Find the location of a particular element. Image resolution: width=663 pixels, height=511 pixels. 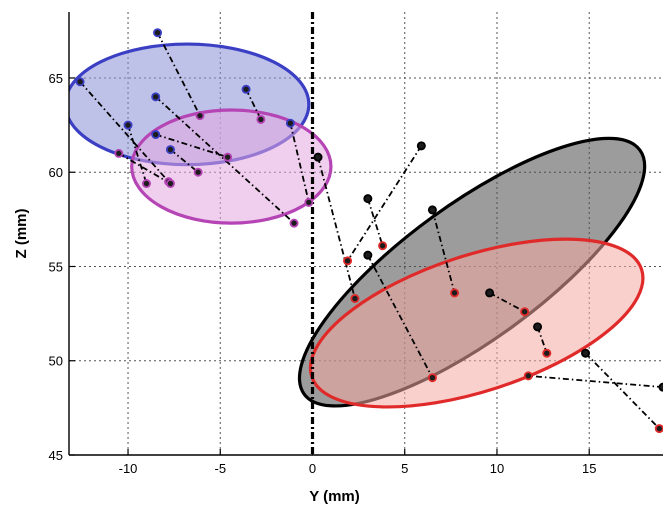

y-tick-label: 45 is located at coordinates (56, 455).